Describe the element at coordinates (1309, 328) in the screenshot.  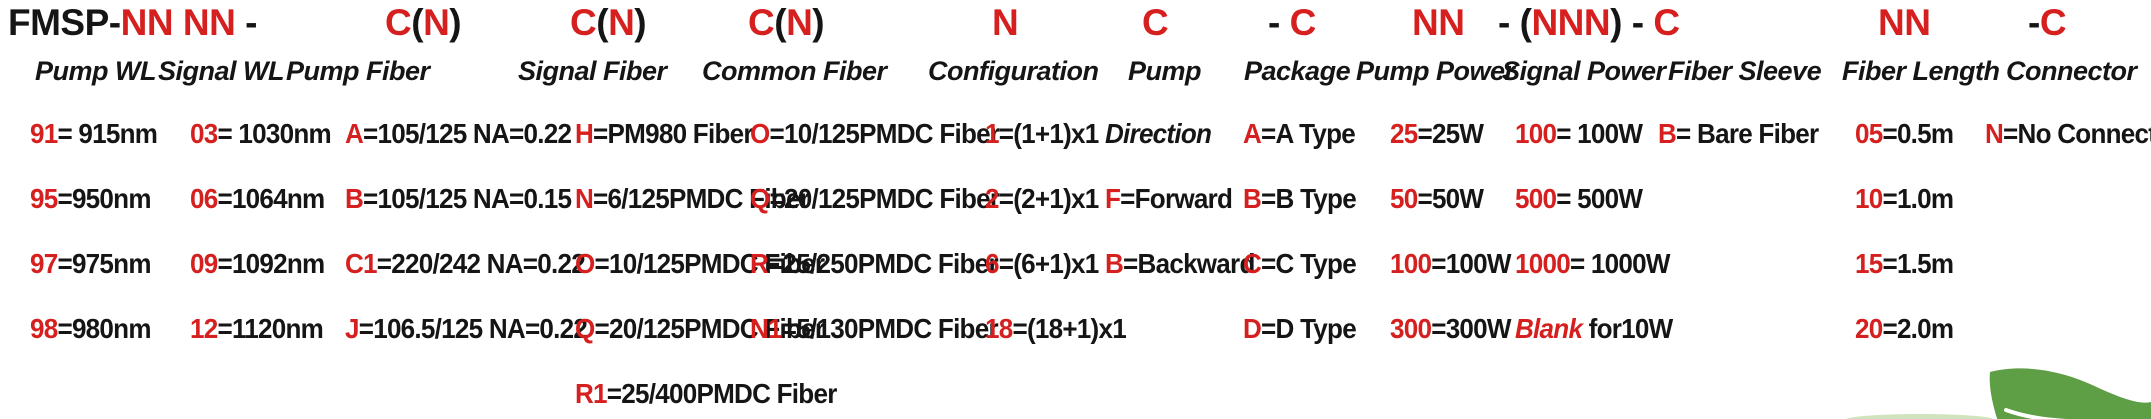
I see `package-meaning: =D Type` at that location.